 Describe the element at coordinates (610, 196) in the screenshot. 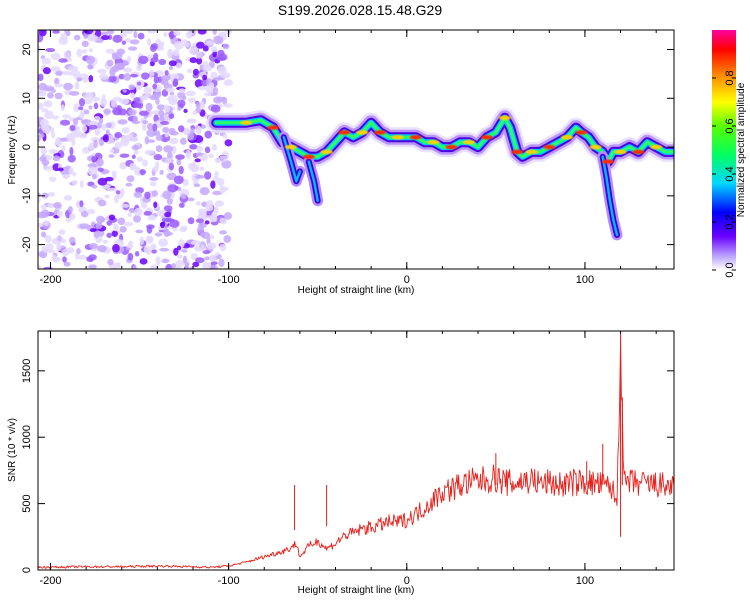

I see `ridge-branch` at that location.